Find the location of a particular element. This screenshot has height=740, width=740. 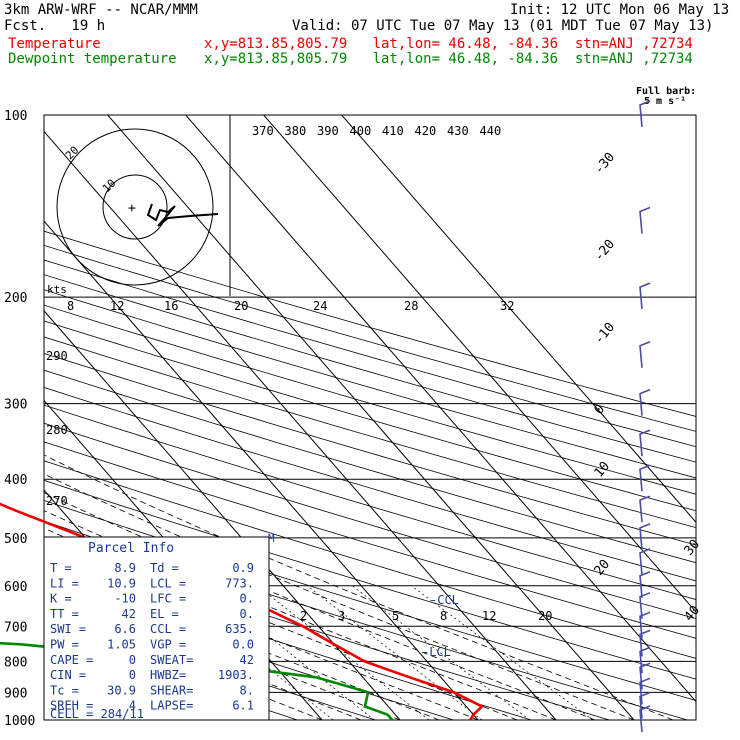

pressure-label: 600 is located at coordinates (15, 587).